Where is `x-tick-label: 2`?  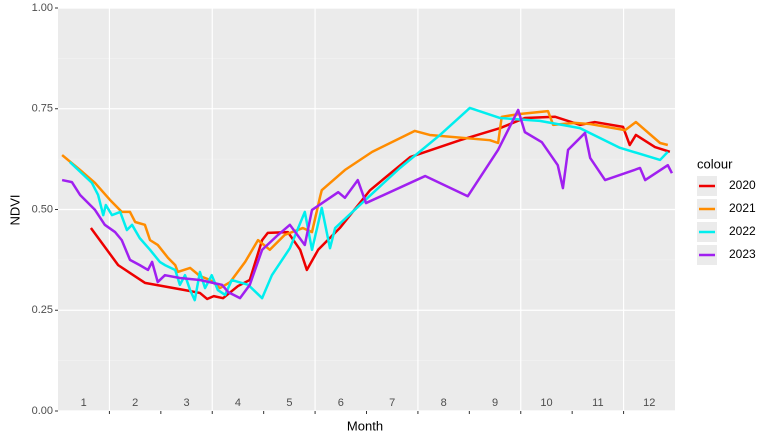
x-tick-label: 2 is located at coordinates (135, 403).